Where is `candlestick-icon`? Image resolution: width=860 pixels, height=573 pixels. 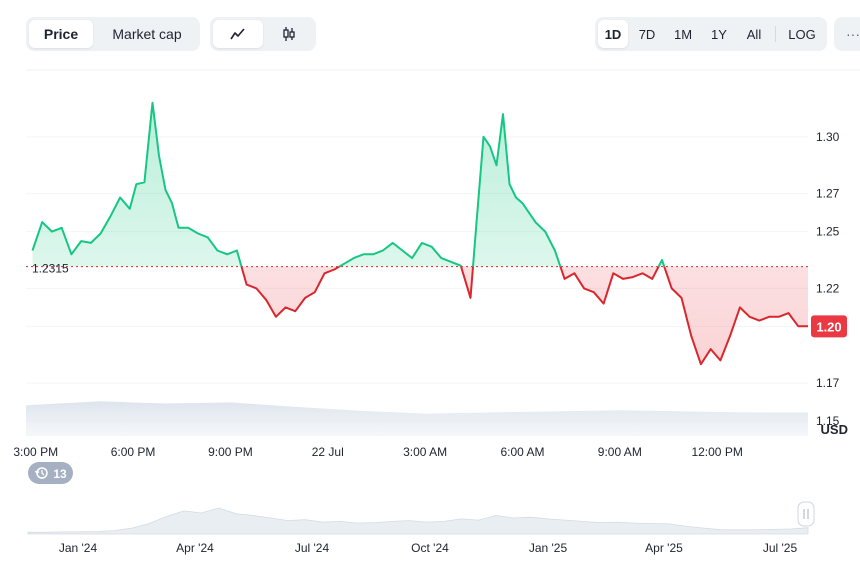
candlestick-icon is located at coordinates (289, 34).